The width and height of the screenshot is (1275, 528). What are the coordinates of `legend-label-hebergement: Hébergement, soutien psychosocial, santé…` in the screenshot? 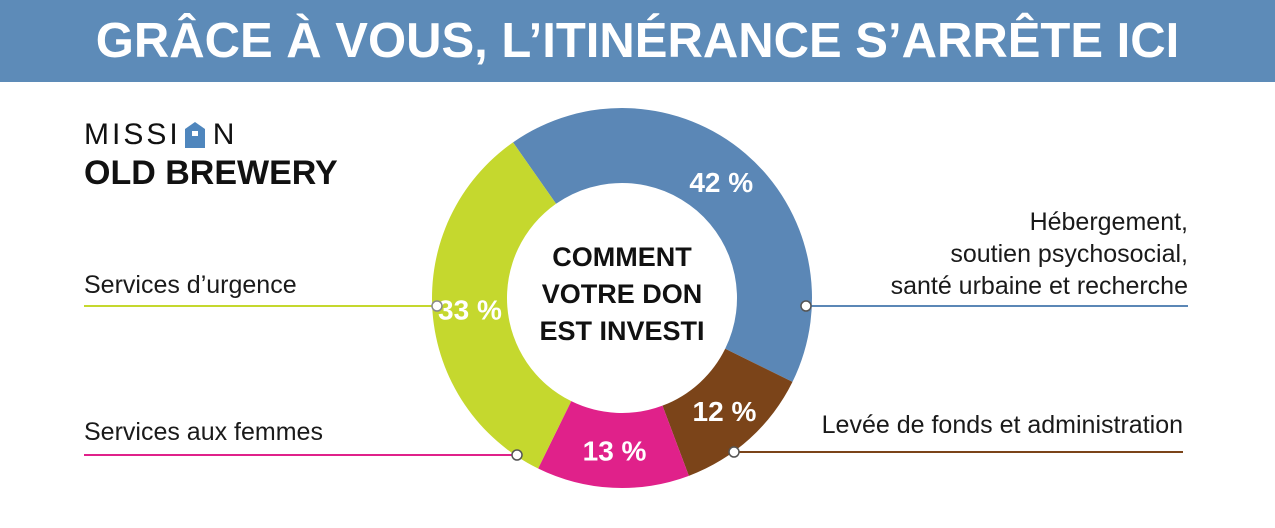 It's located at (1039, 254).